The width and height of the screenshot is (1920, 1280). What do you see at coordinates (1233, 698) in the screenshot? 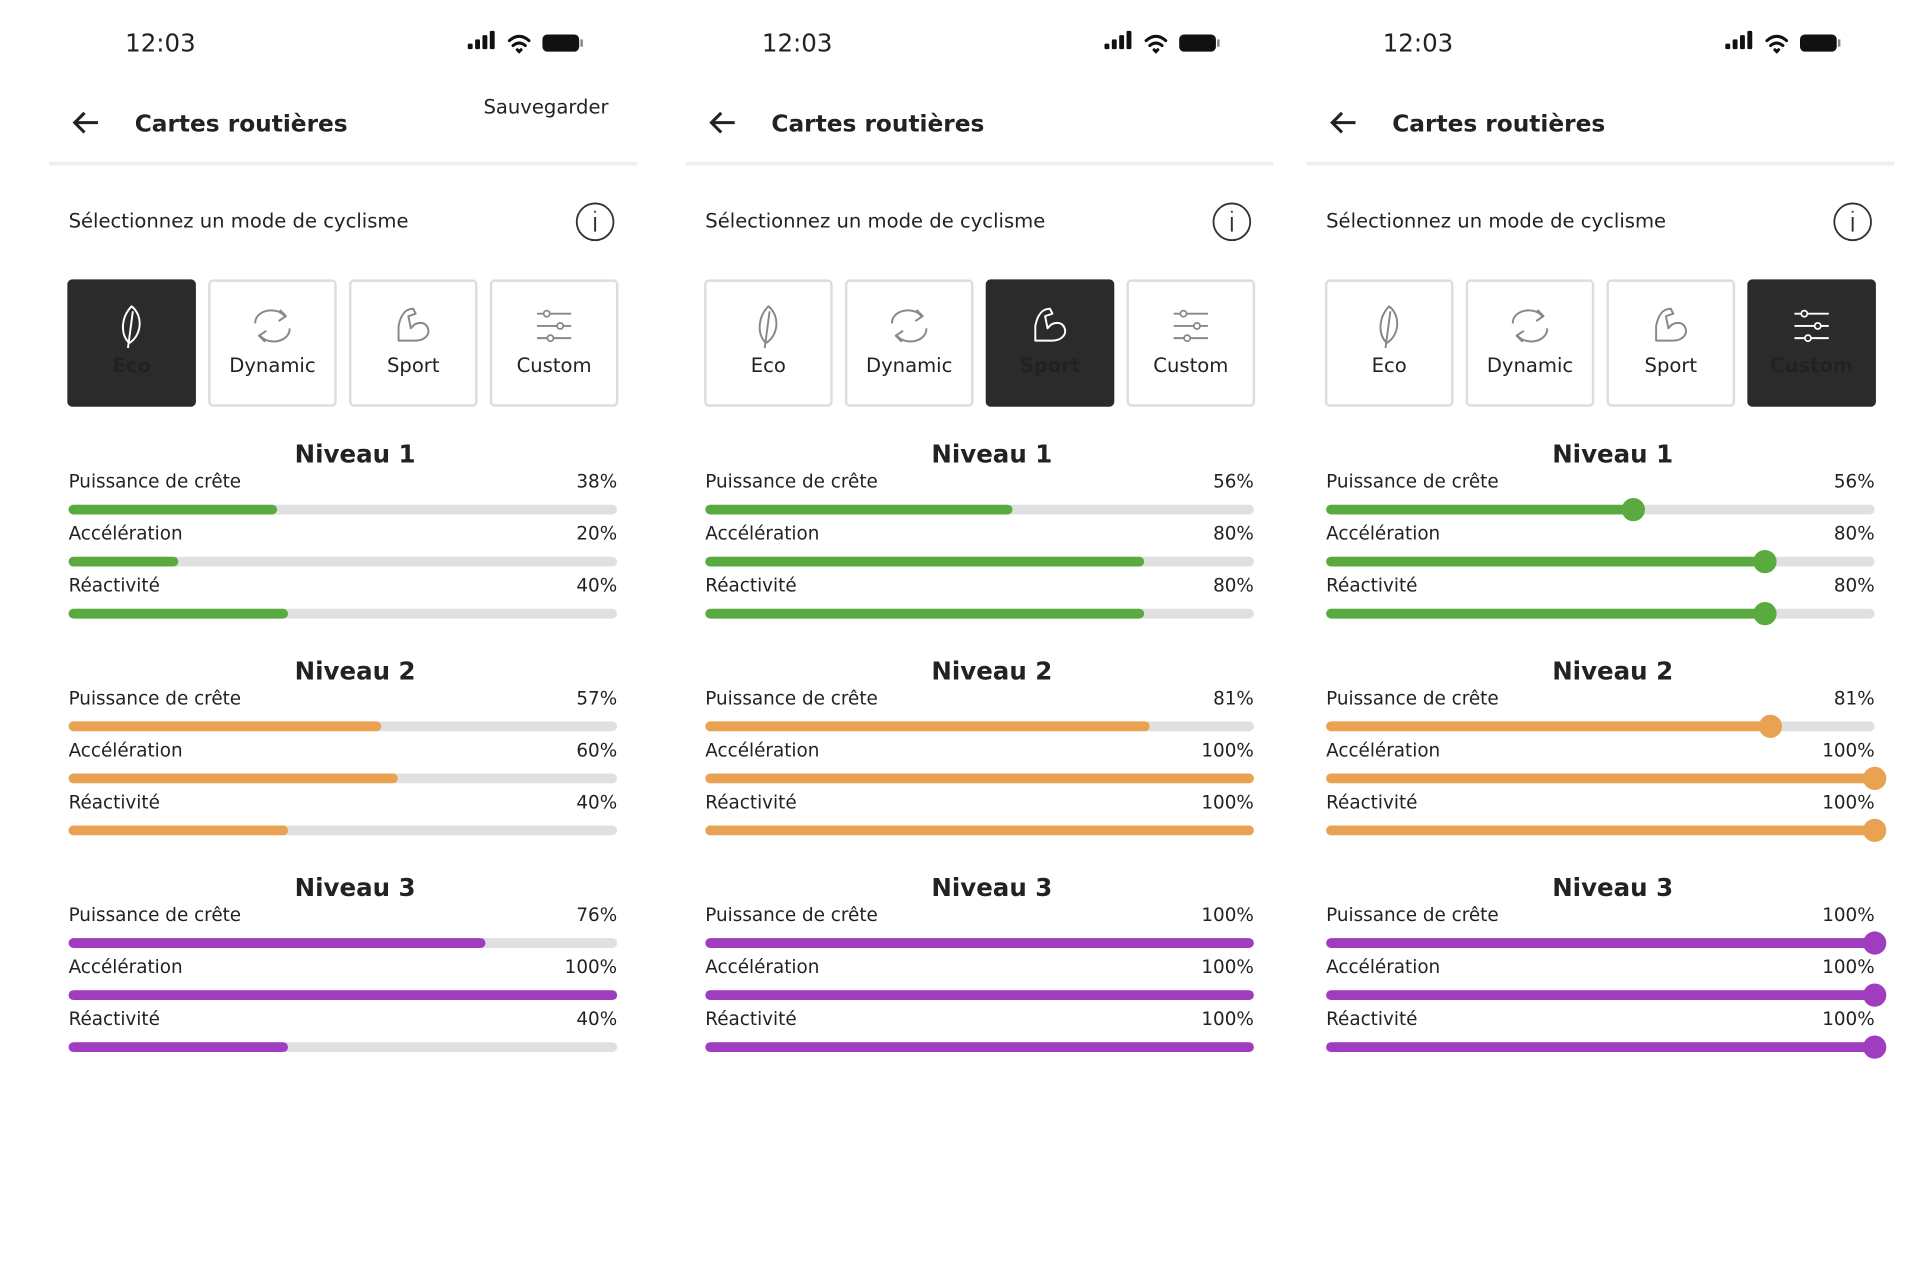
I see `setting-value: 81%` at bounding box center [1233, 698].